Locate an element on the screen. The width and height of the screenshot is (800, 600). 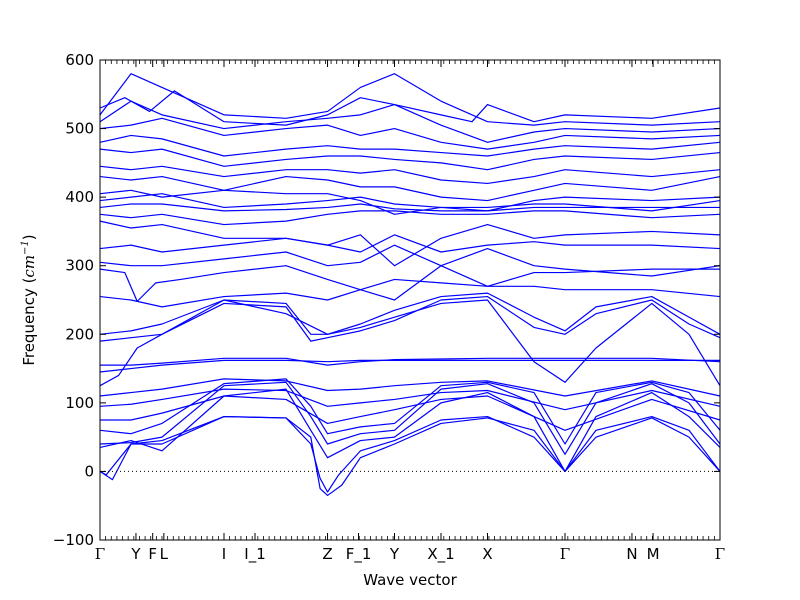
x-tick-label: F is located at coordinates (152, 554).